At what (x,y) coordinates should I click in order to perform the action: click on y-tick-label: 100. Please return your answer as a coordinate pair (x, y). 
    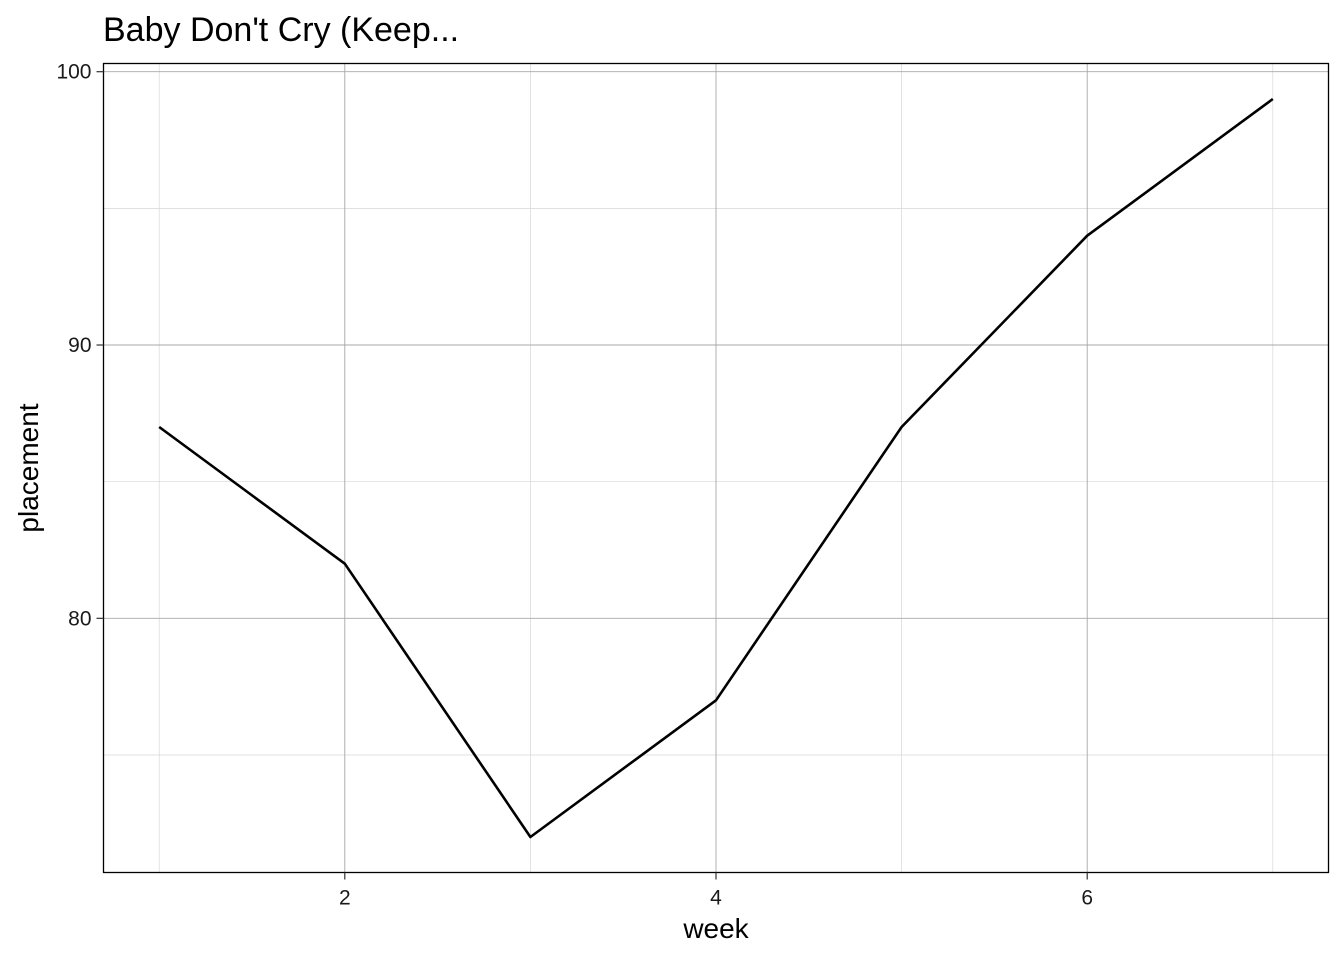
    Looking at the image, I should click on (73, 72).